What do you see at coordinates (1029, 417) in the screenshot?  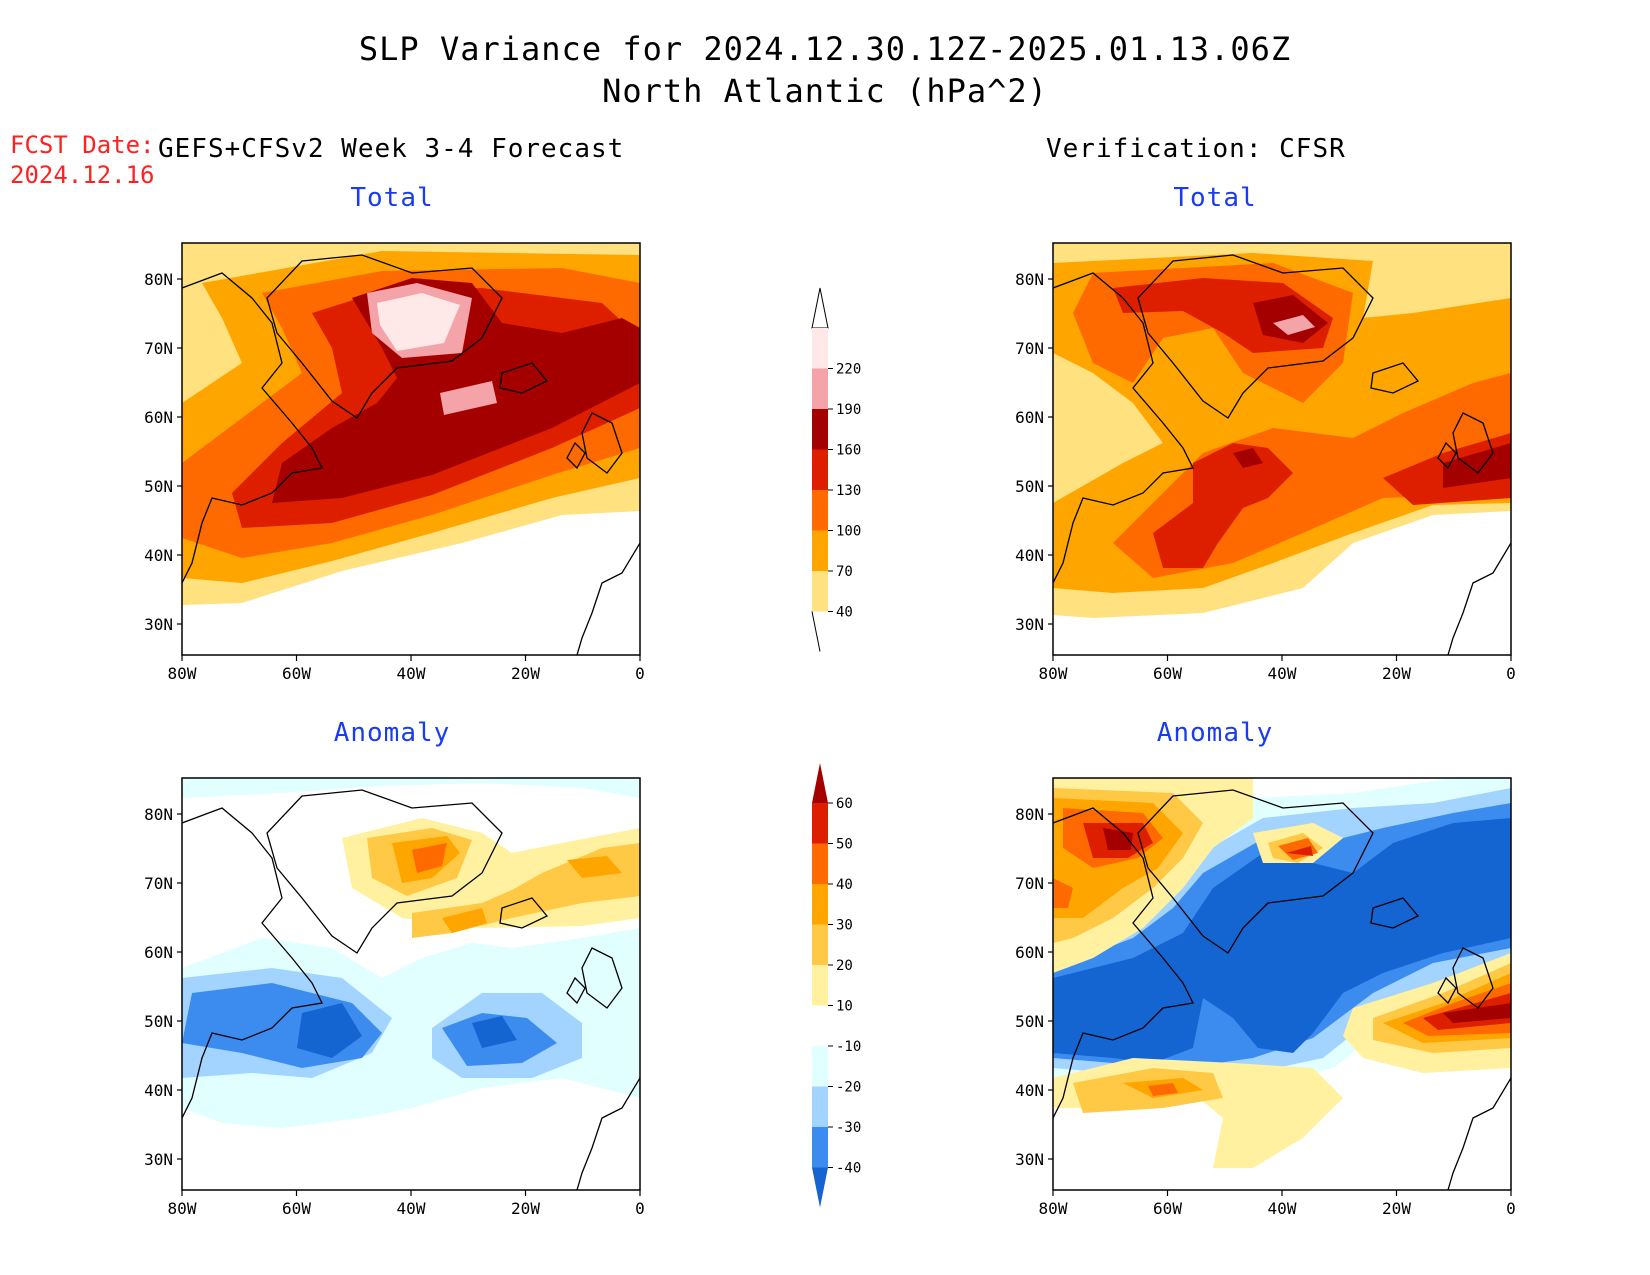 I see `vf-total-lat-label: 60N` at bounding box center [1029, 417].